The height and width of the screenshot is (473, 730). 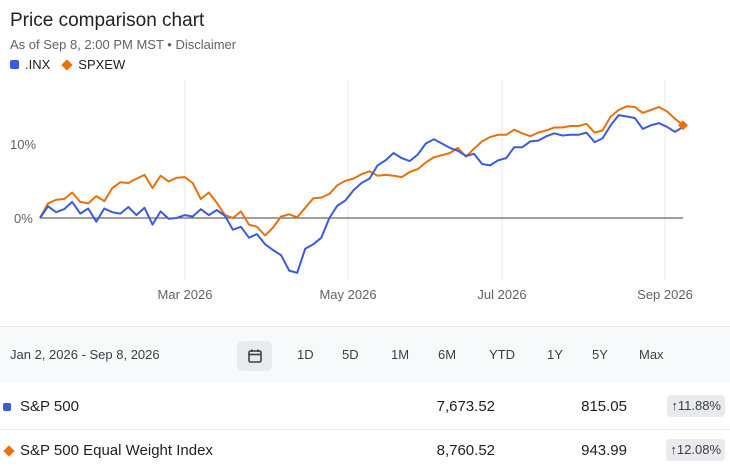 What do you see at coordinates (600, 354) in the screenshot?
I see `period-5y: 5Y` at bounding box center [600, 354].